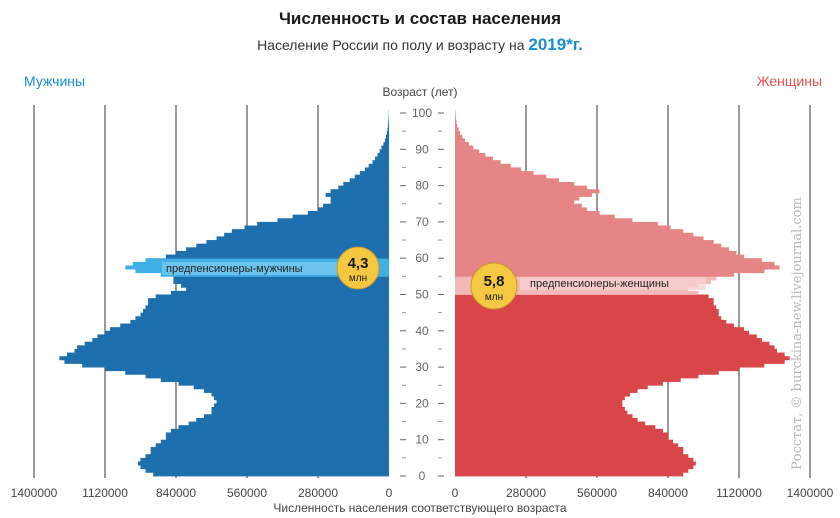 The image size is (840, 518). What do you see at coordinates (247, 493) in the screenshot?
I see `x-tick-label: 560000` at bounding box center [247, 493].